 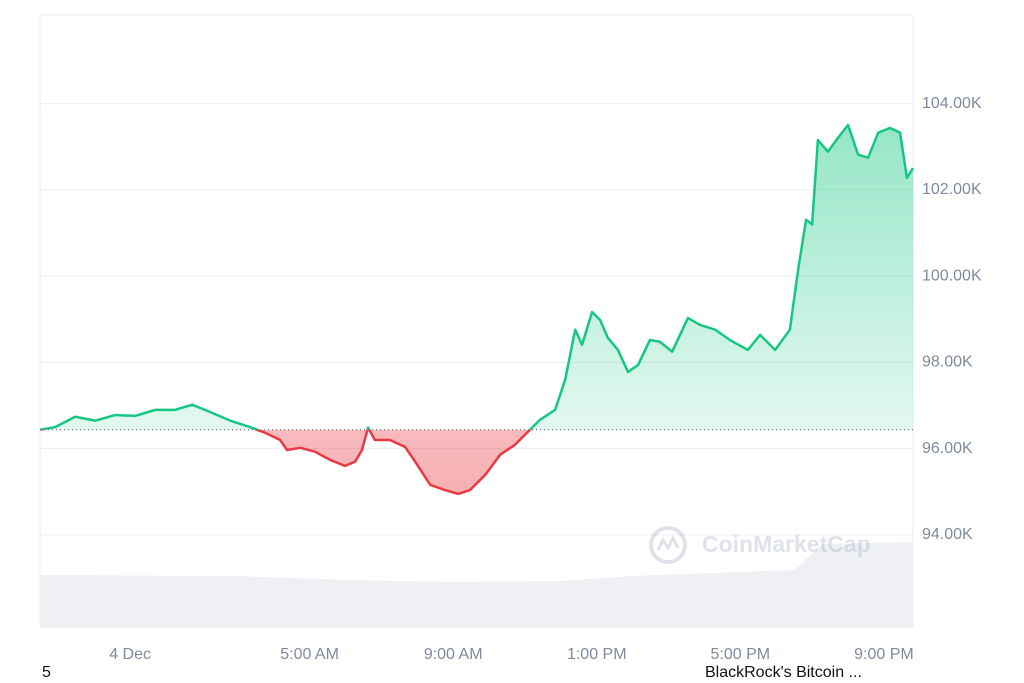 I want to click on x-tick-label: 5:00 AM, so click(x=309, y=654).